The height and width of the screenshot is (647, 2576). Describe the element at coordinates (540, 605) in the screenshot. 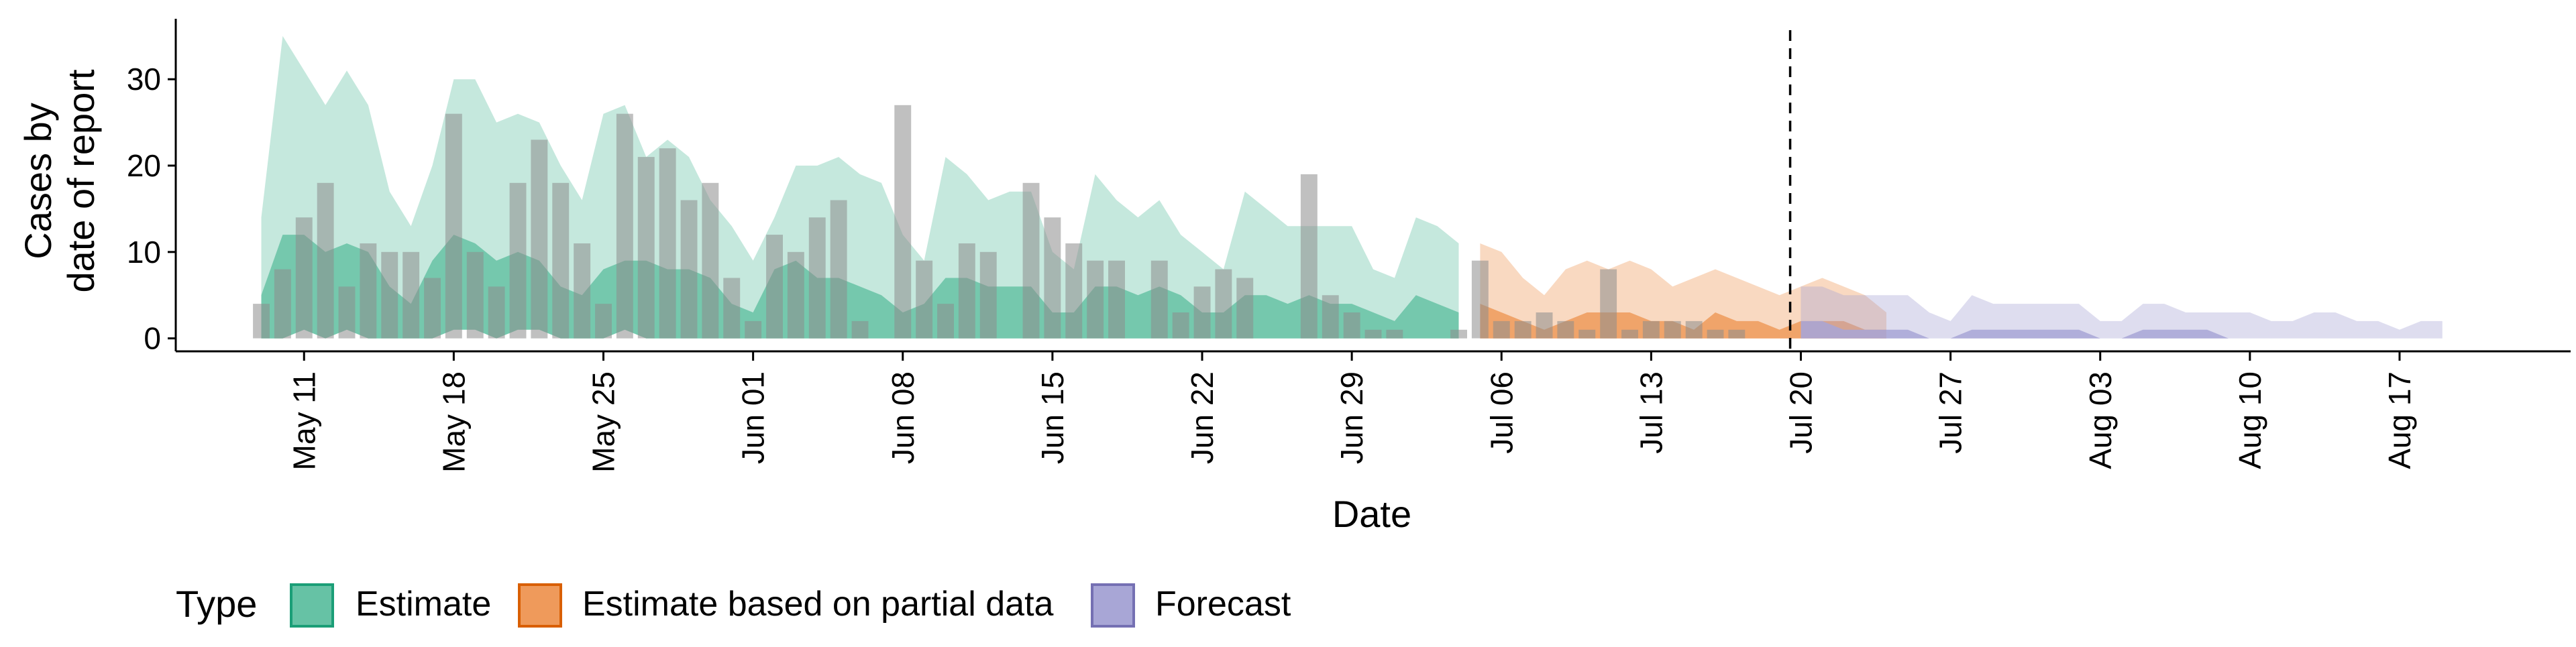

I see `legend-swatch-estimate-partial` at that location.